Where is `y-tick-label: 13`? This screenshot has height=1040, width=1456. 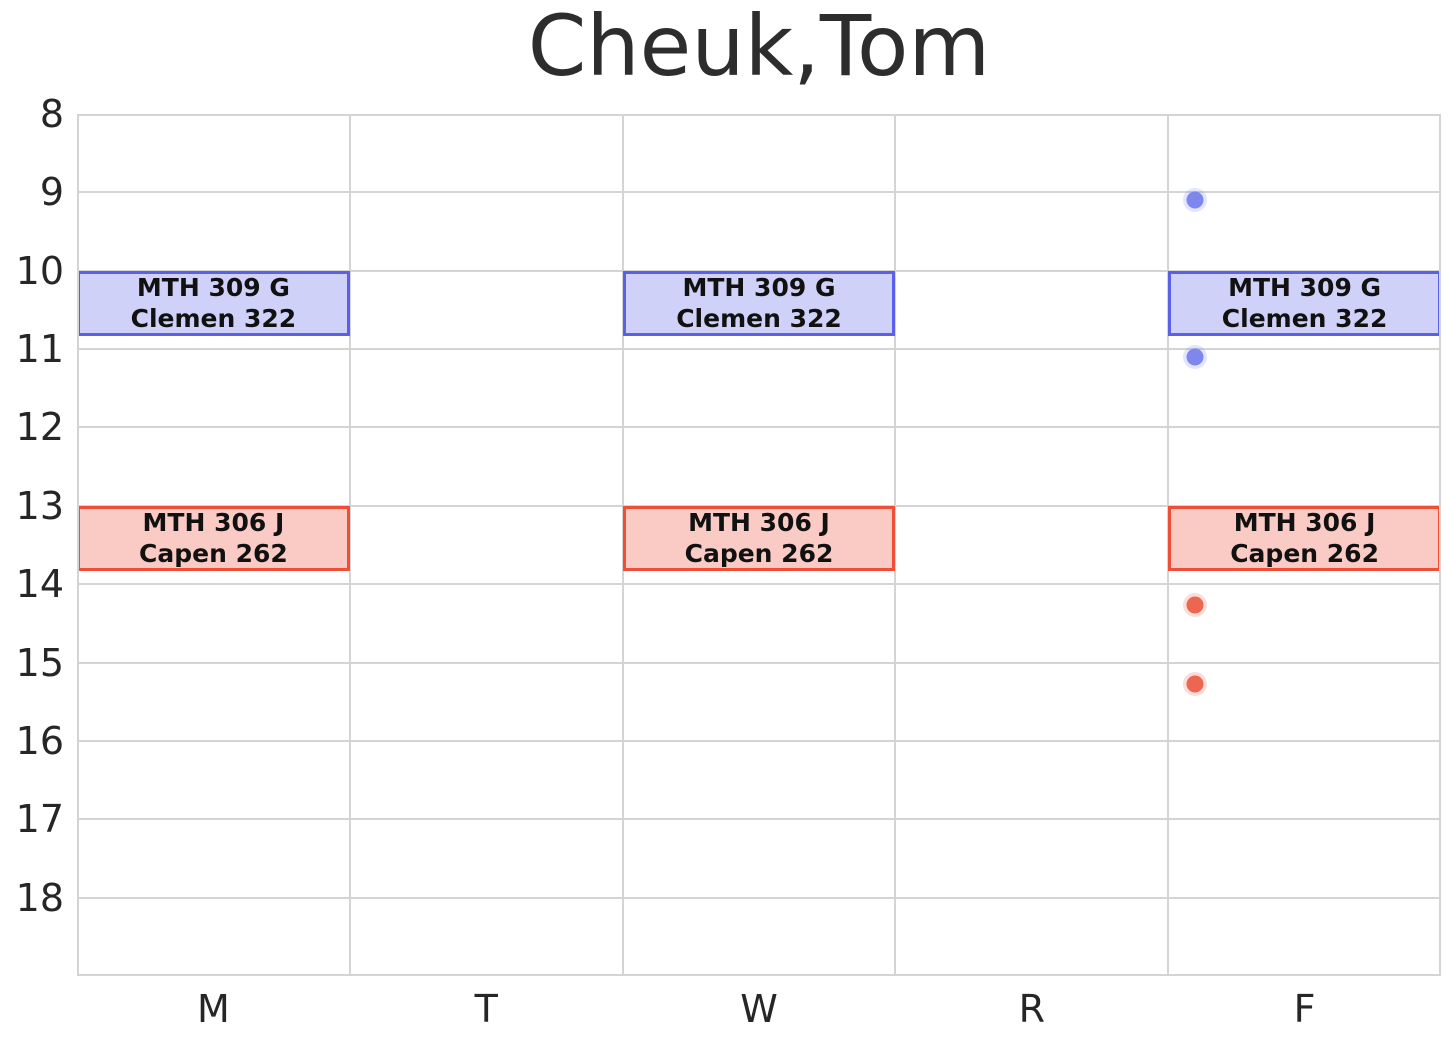 y-tick-label: 13 is located at coordinates (39, 505).